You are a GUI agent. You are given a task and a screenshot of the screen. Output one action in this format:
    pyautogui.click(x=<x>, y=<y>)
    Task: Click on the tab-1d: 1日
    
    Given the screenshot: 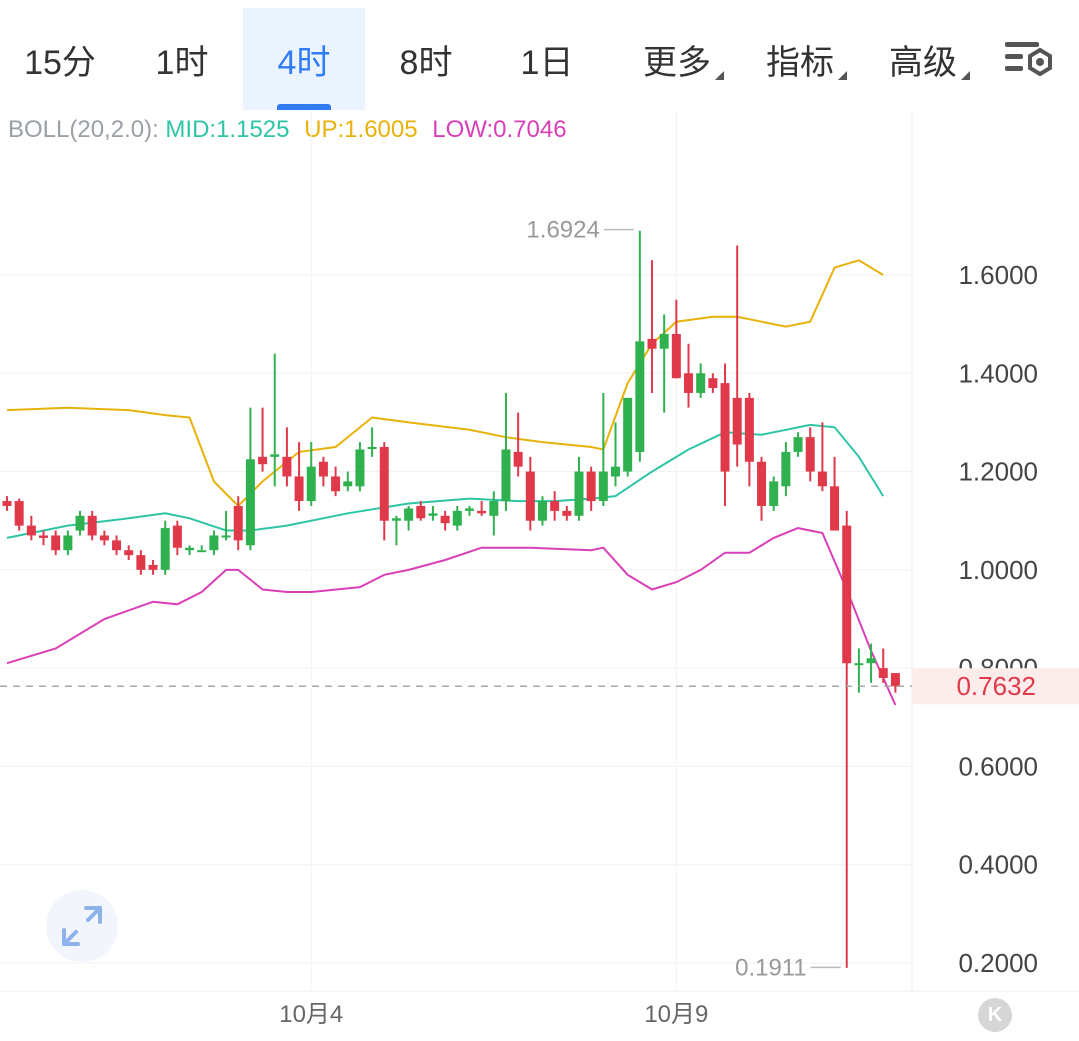 What is the action you would take?
    pyautogui.click(x=547, y=59)
    